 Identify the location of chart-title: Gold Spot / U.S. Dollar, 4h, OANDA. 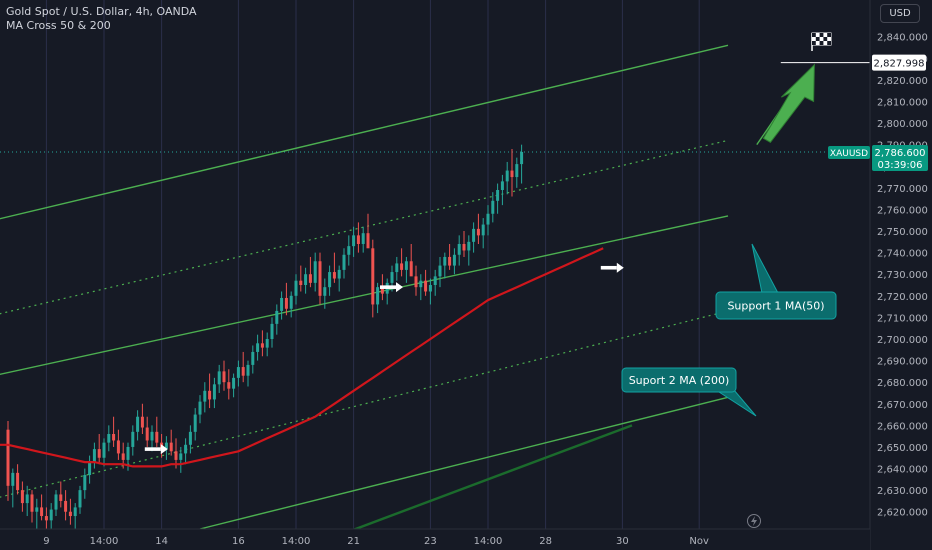
(101, 11).